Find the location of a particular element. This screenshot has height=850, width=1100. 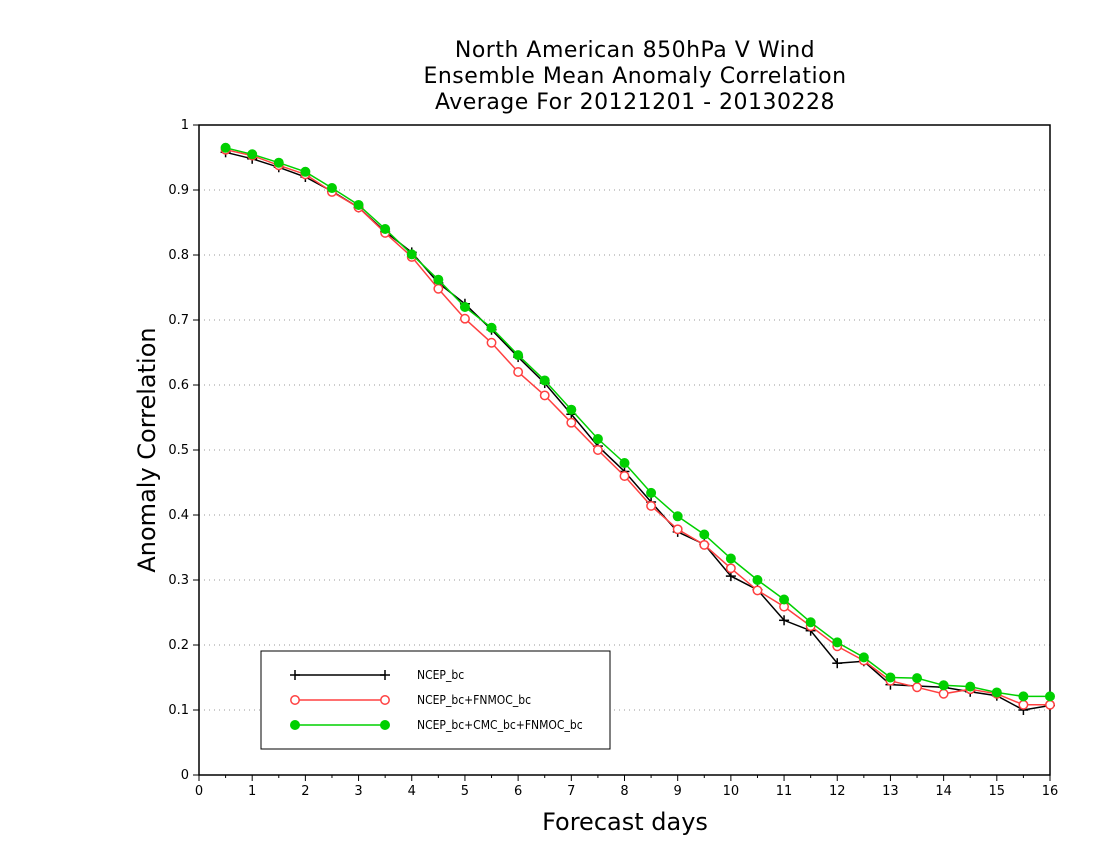

chart-title-line-1: North American 850hPa V Wind is located at coordinates (635, 50).